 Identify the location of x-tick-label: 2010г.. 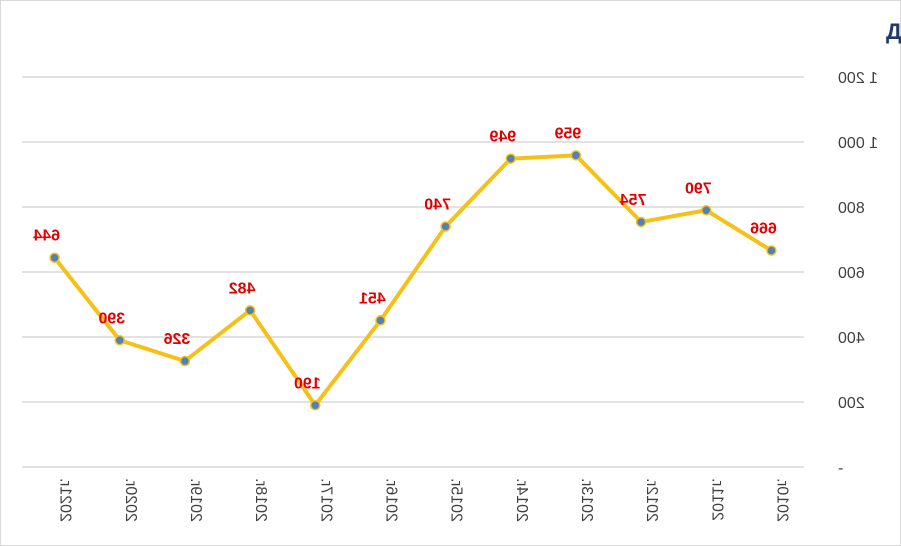
(781, 500).